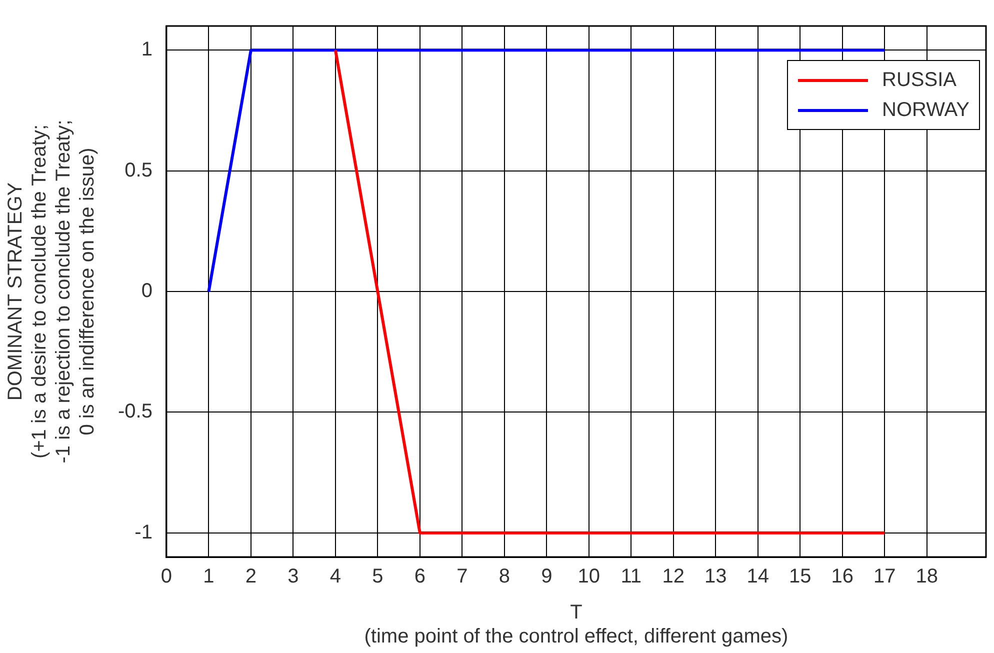  Describe the element at coordinates (589, 577) in the screenshot. I see `x-tick-label: 10` at that location.